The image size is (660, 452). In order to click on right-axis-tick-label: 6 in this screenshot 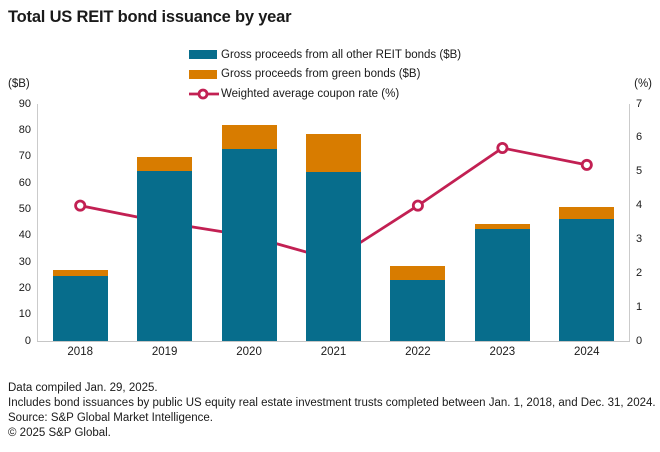, I will do `click(639, 137)`.